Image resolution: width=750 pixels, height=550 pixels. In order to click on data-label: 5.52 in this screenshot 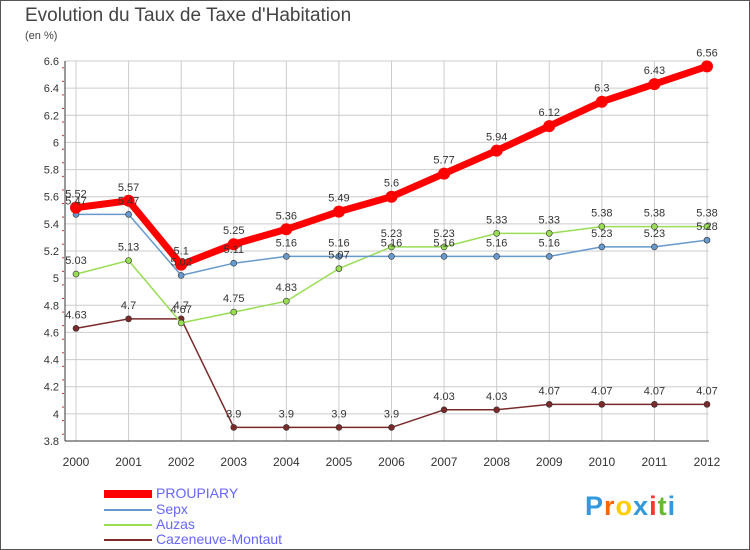, I will do `click(75, 195)`.